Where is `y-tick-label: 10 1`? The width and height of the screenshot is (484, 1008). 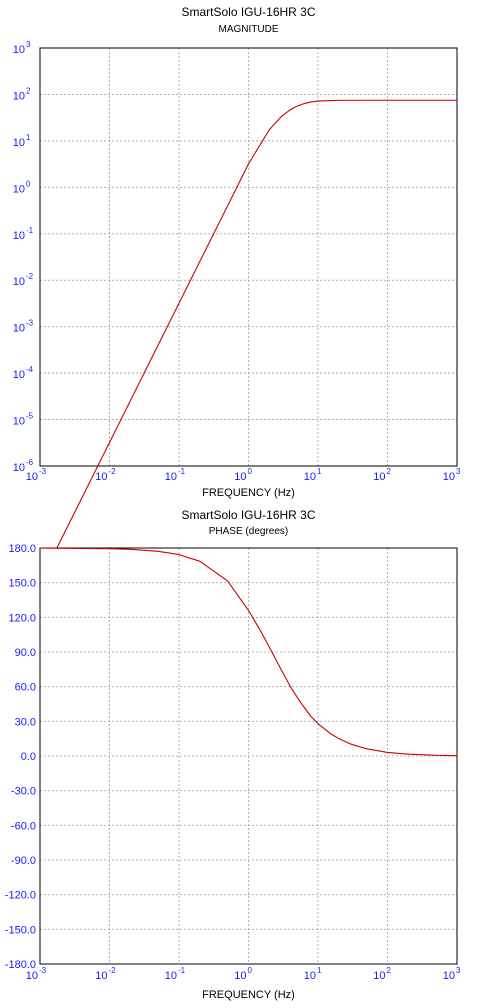 y-tick-label: 10 1 is located at coordinates (22, 141).